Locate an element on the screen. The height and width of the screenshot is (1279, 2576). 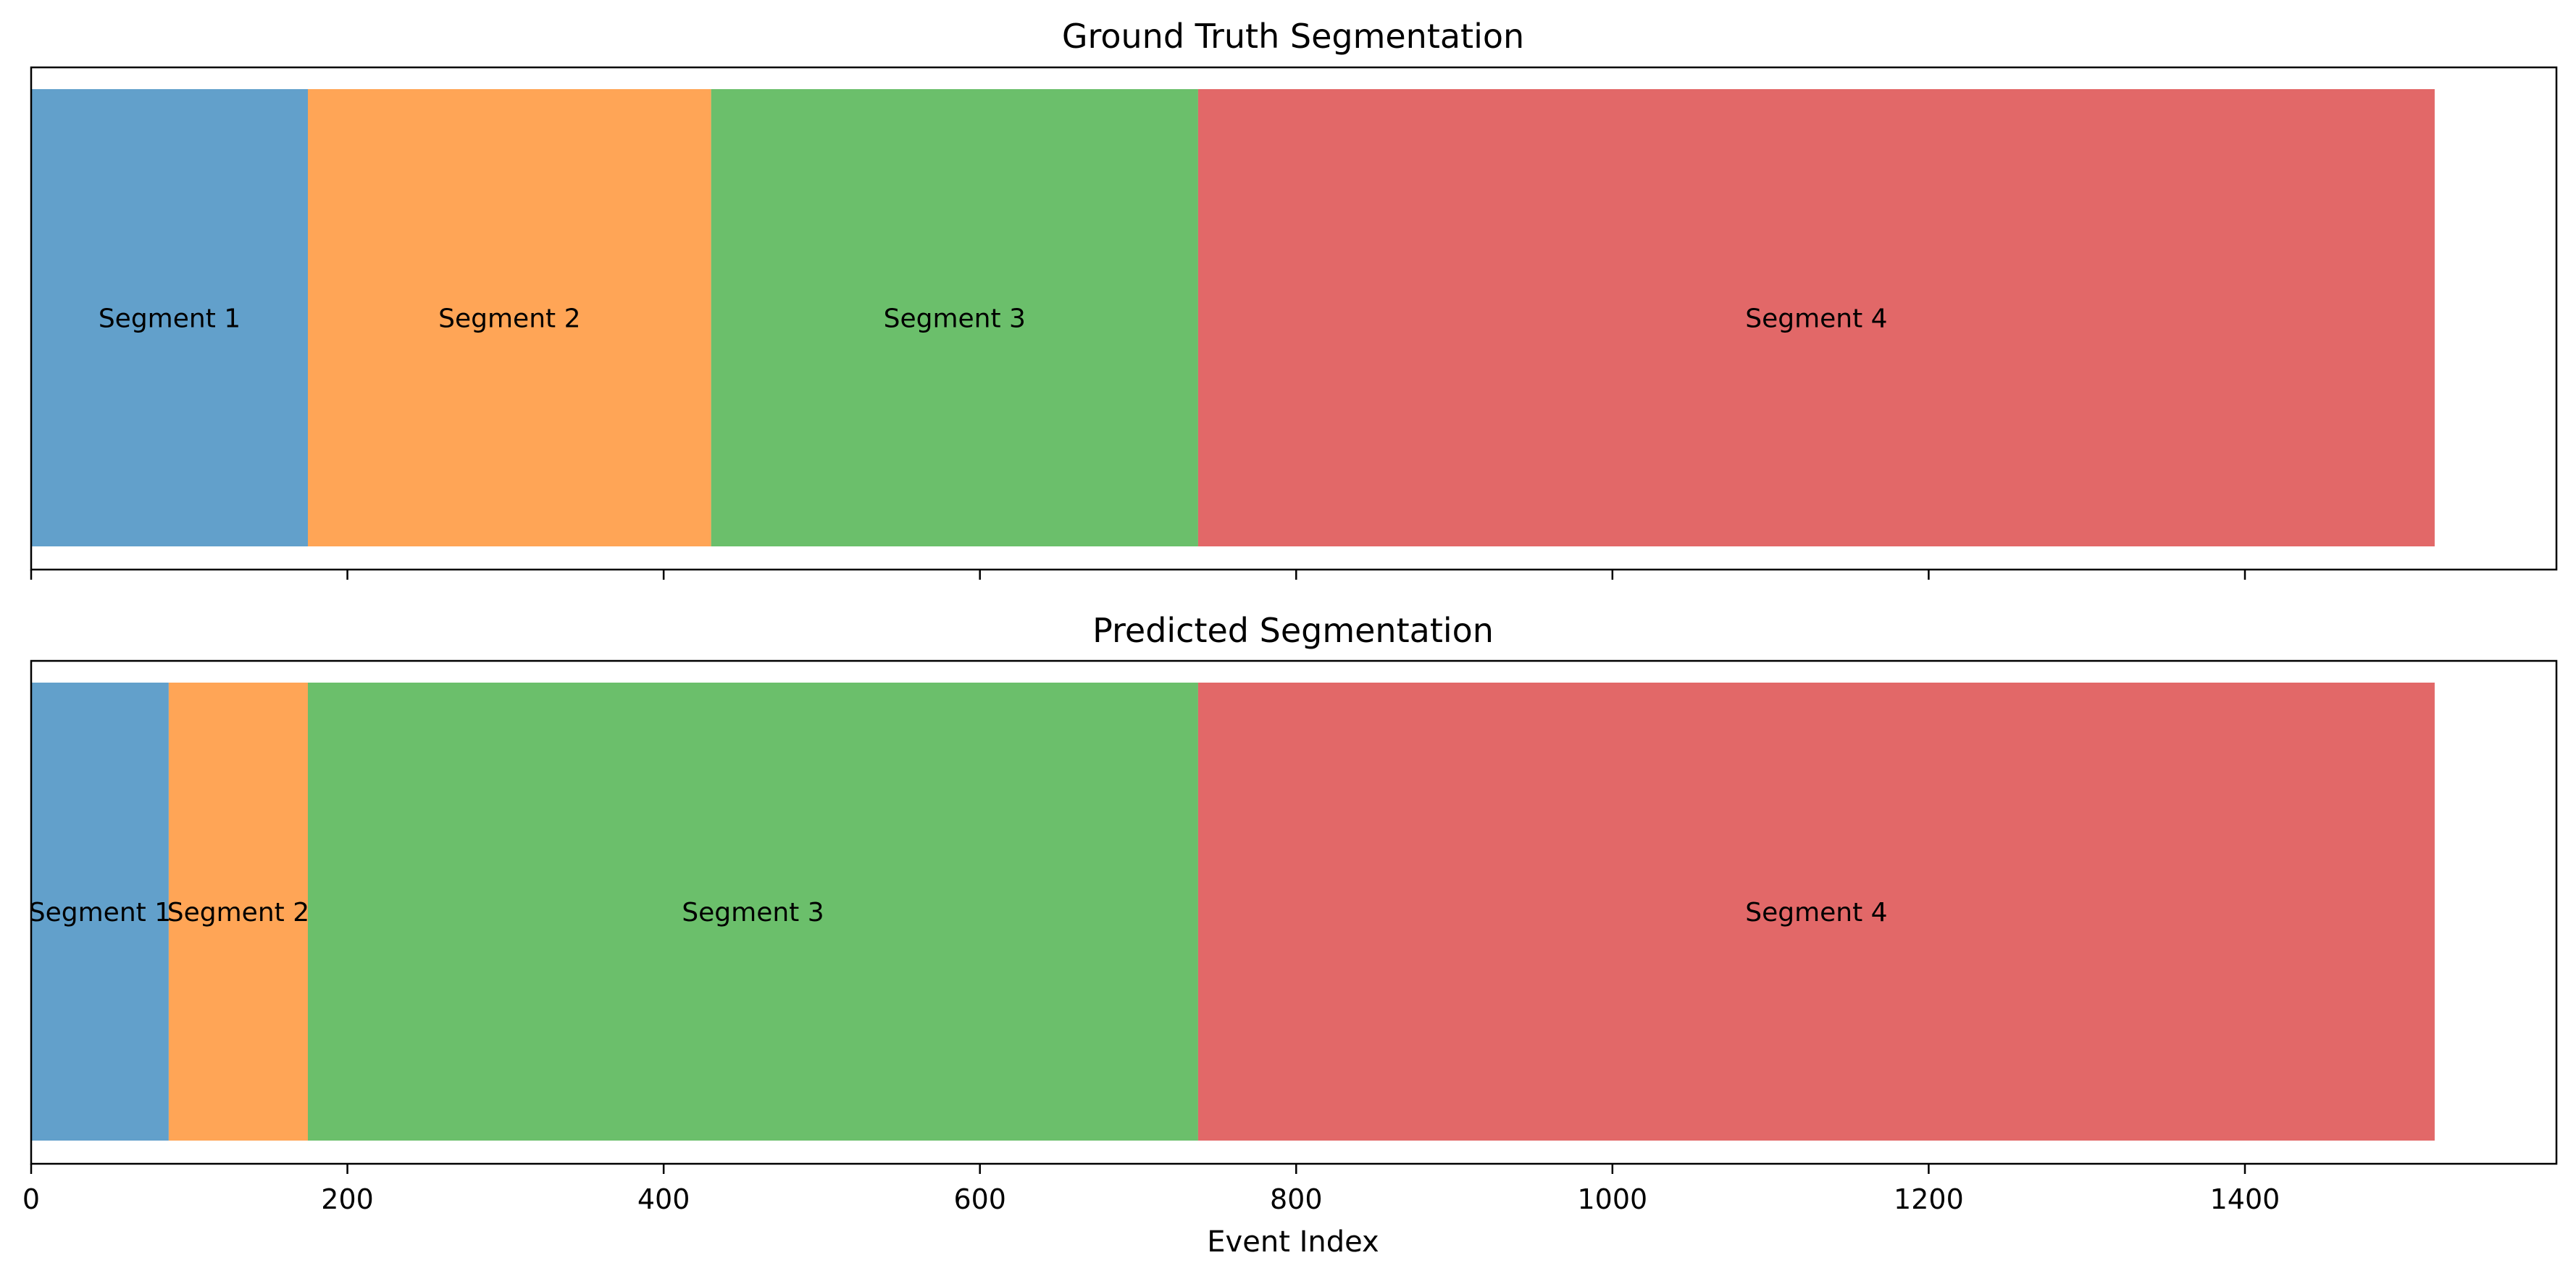
x-tick-label-400: 400 is located at coordinates (663, 1199).